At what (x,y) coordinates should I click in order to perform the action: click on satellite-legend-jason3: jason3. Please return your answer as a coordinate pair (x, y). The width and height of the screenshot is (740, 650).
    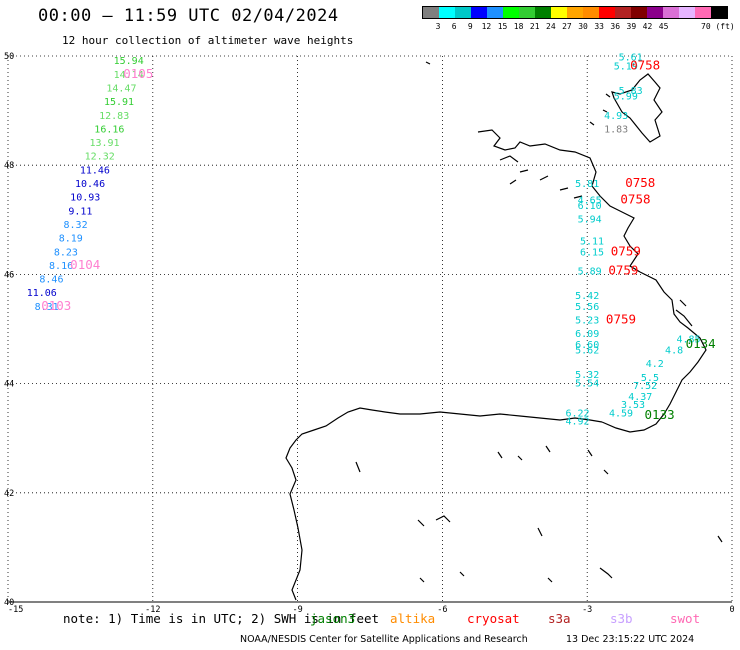
    Looking at the image, I should click on (333, 618).